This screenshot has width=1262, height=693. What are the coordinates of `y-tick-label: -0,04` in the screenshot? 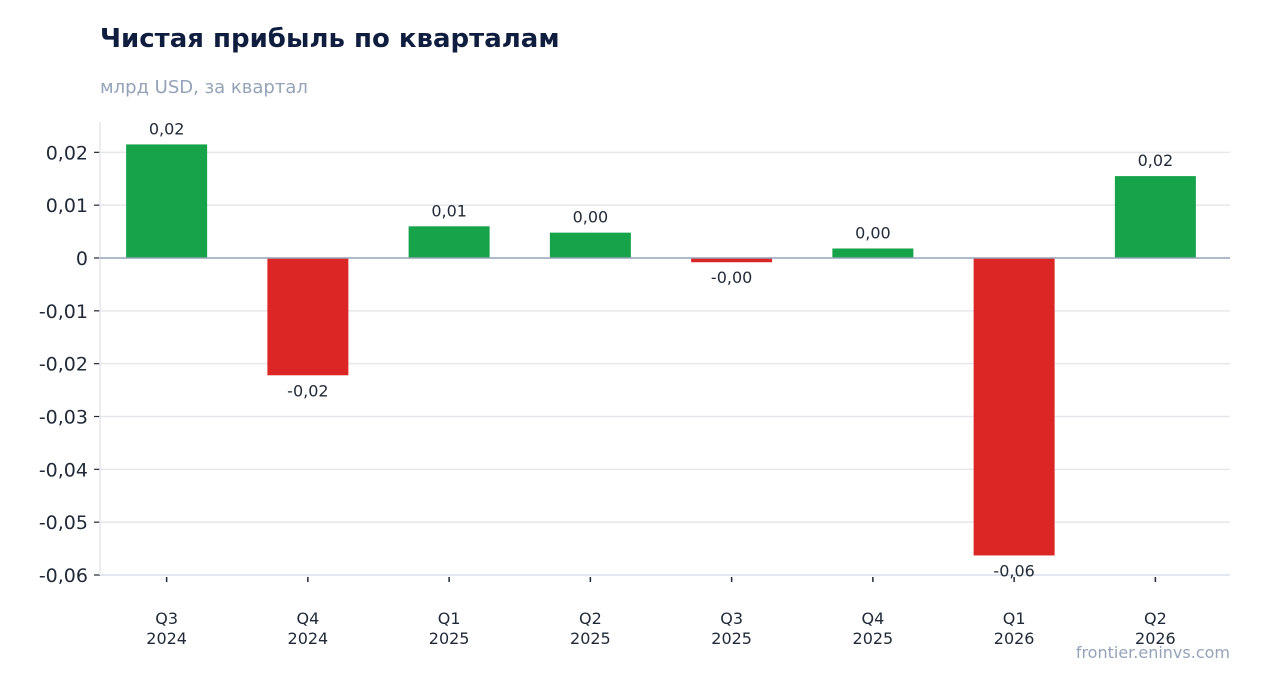 It's located at (63, 470).